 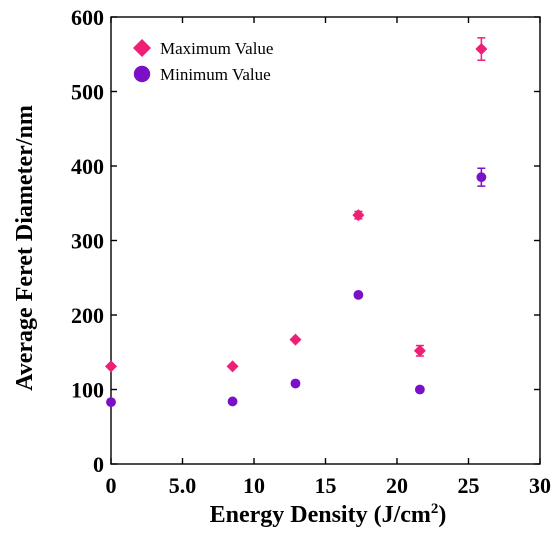 I want to click on x-tick-label: 20, so click(x=397, y=485).